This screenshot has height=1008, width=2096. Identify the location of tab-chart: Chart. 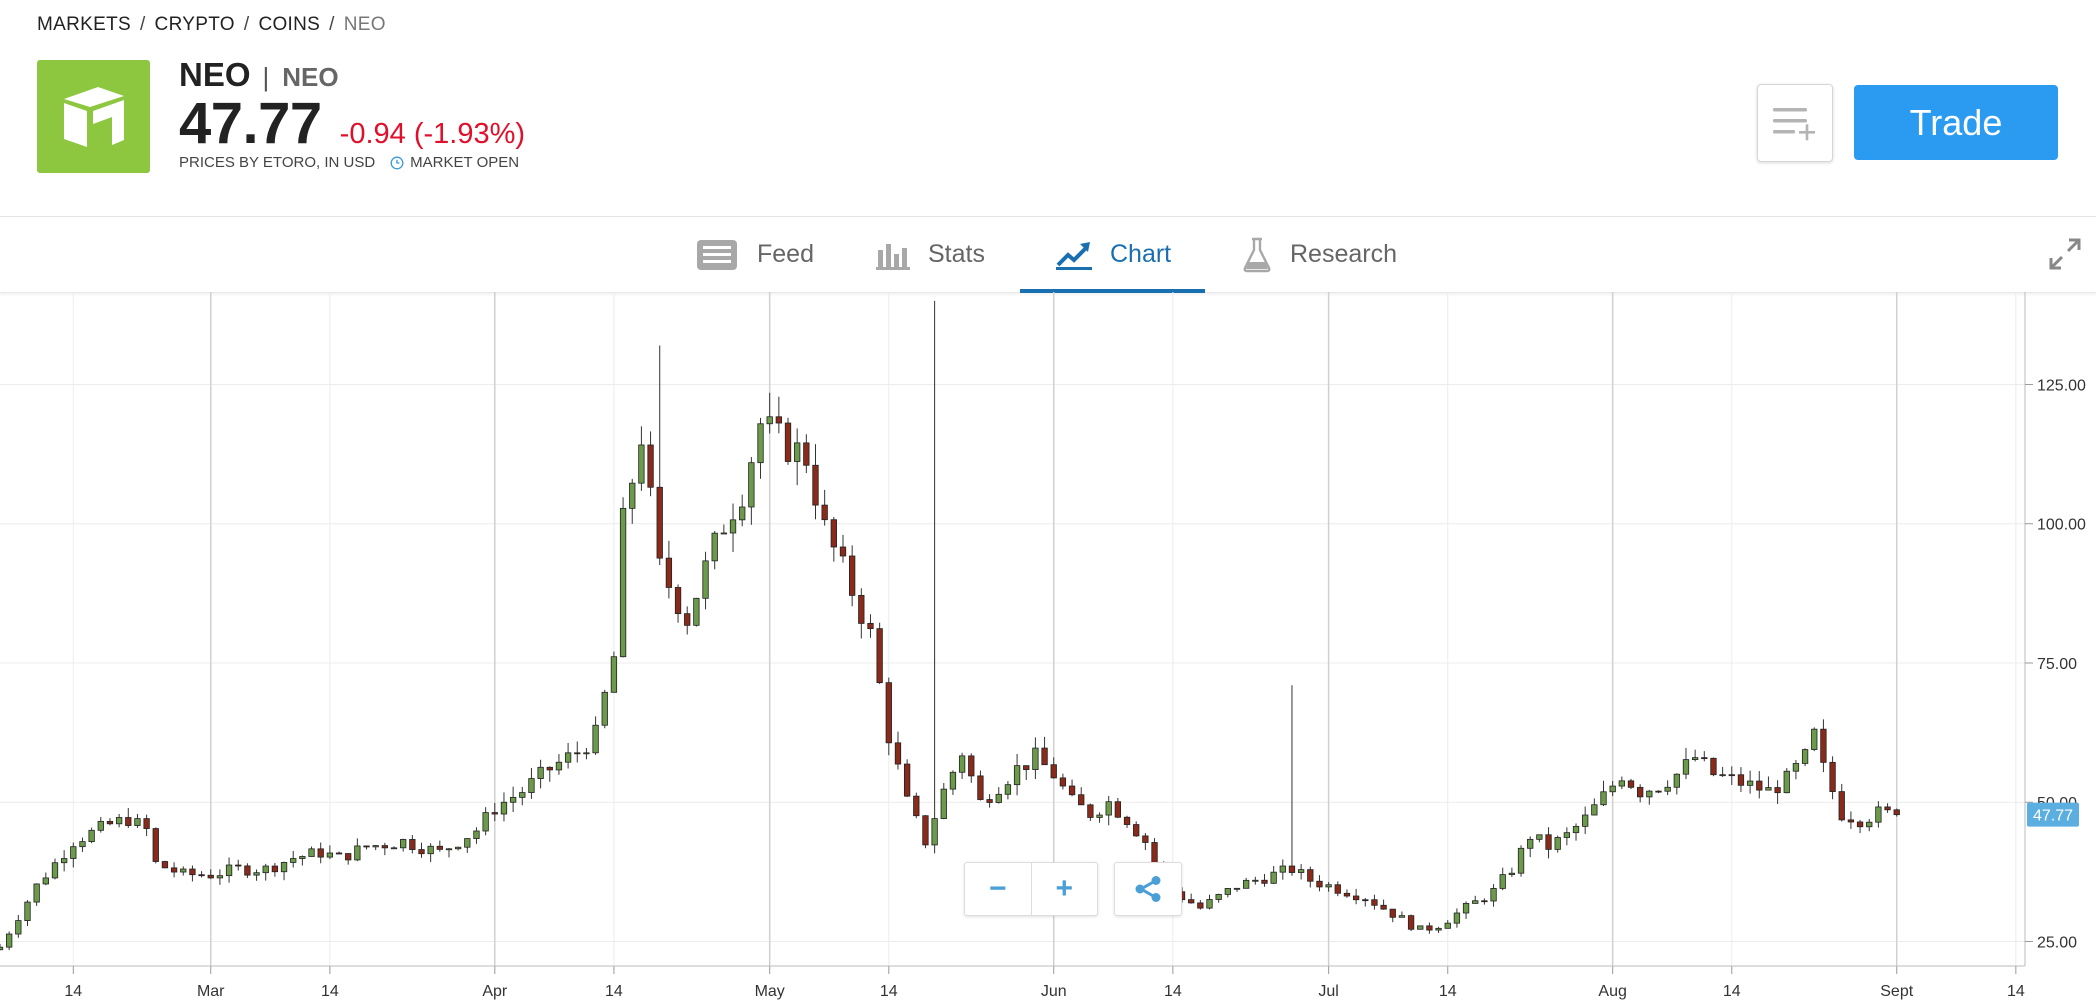
(1113, 254).